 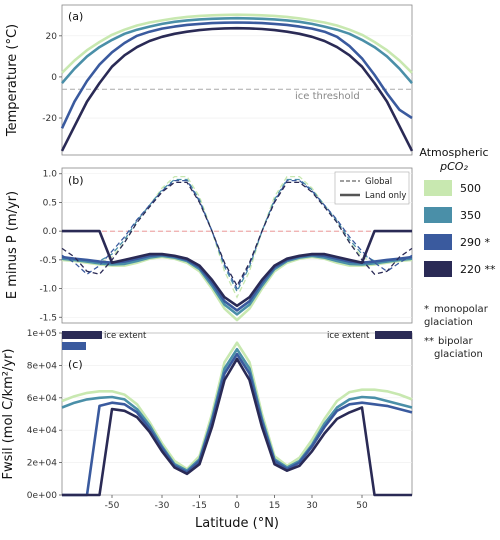 I want to click on x-tick-label: -30, so click(x=162, y=506).